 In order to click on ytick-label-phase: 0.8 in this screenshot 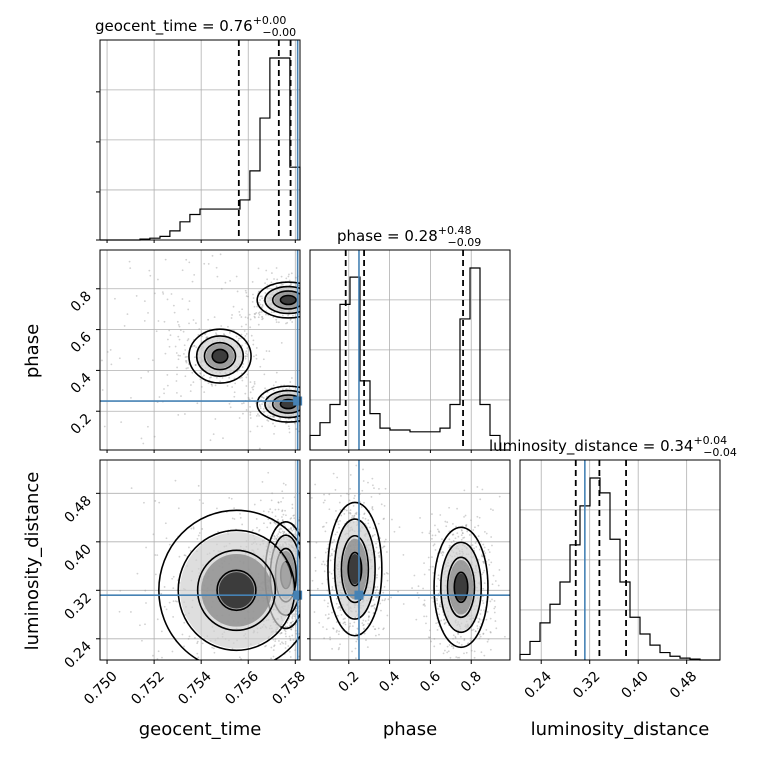, I will do `click(81, 301)`.